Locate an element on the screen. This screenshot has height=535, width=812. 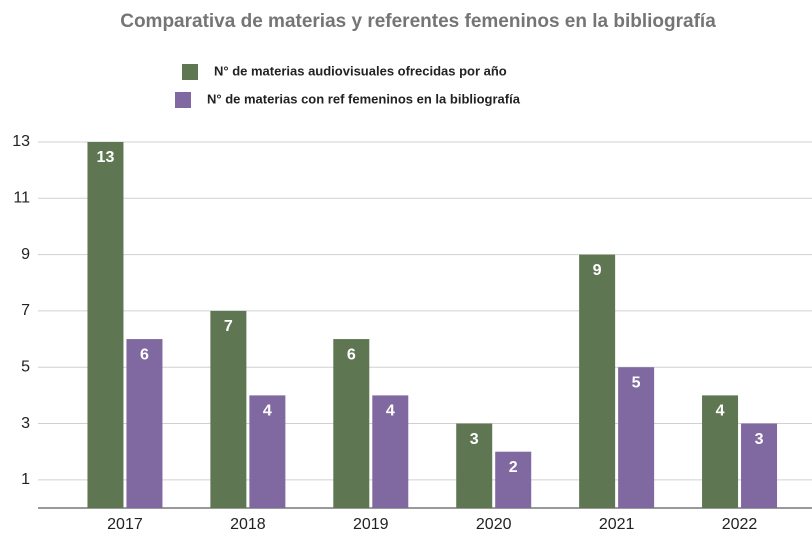
x-tick-label: 2017 is located at coordinates (125, 524).